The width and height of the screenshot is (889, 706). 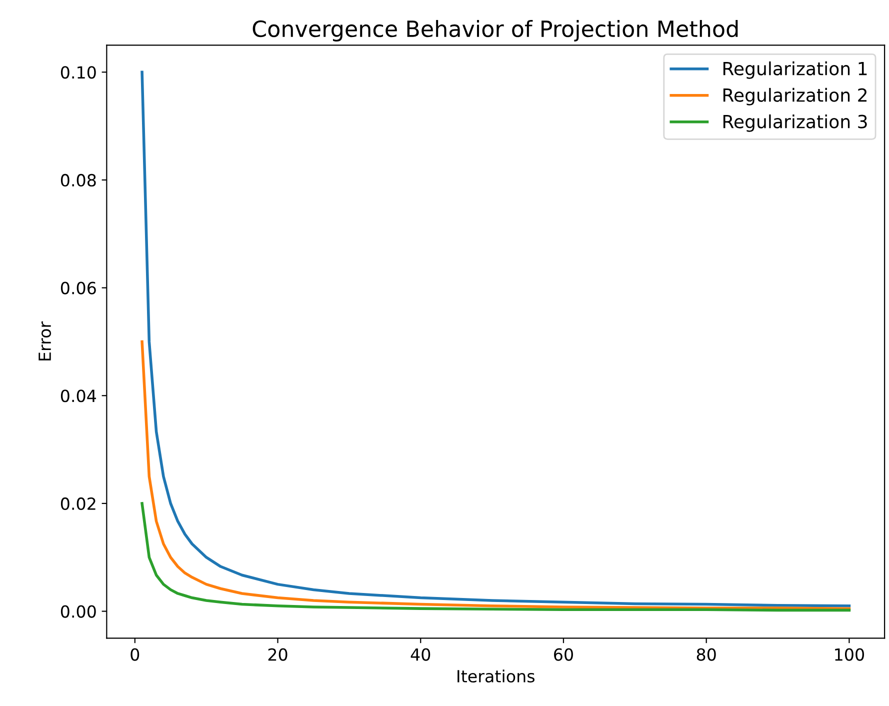 I want to click on legend-label: Regularization 2, so click(x=794, y=97).